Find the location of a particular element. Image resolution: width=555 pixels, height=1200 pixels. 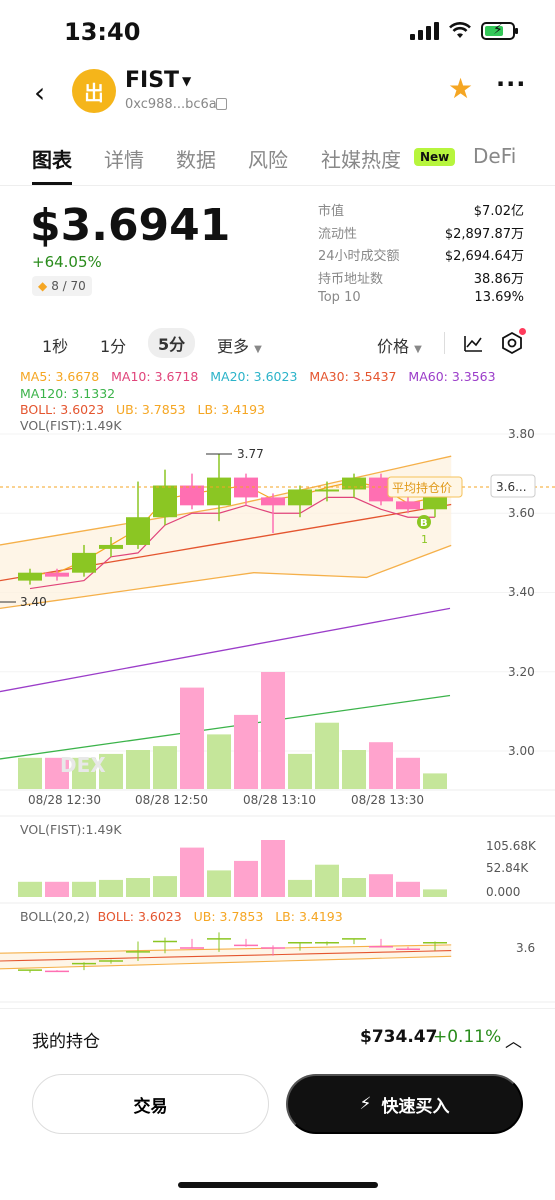

notification-dot is located at coordinates (522, 331).